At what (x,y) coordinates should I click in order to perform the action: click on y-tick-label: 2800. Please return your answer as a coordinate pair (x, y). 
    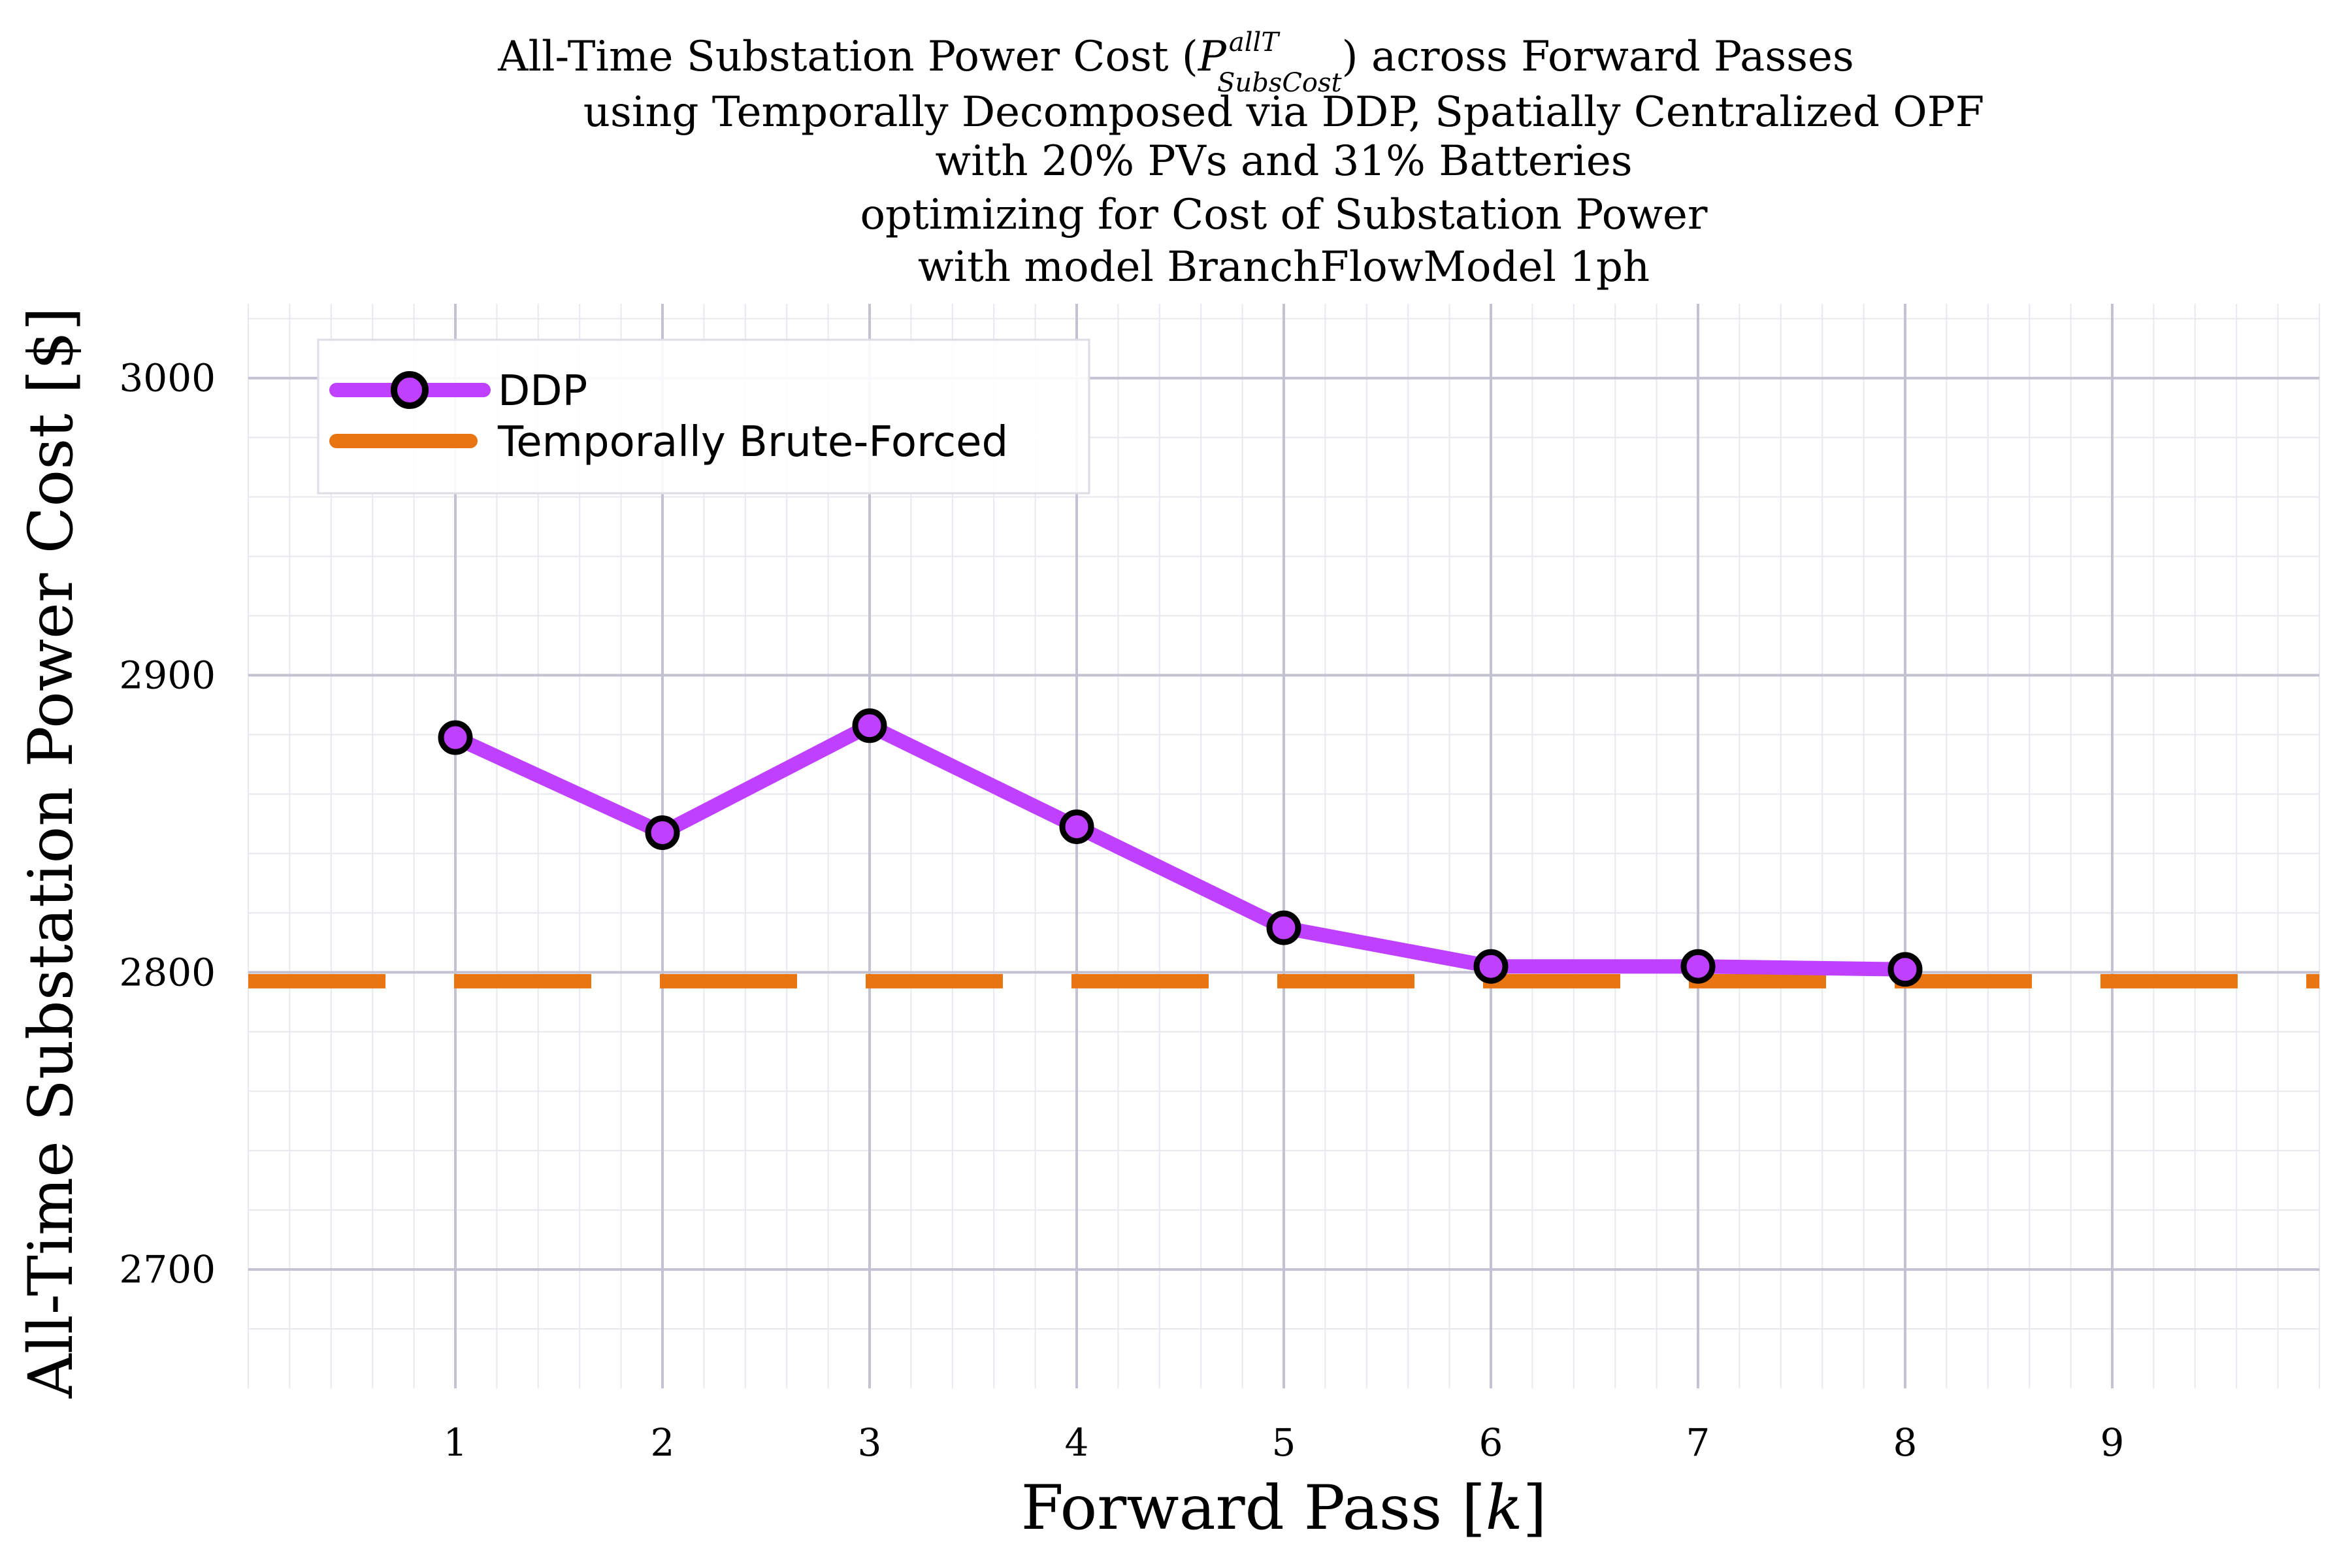
    Looking at the image, I should click on (167, 972).